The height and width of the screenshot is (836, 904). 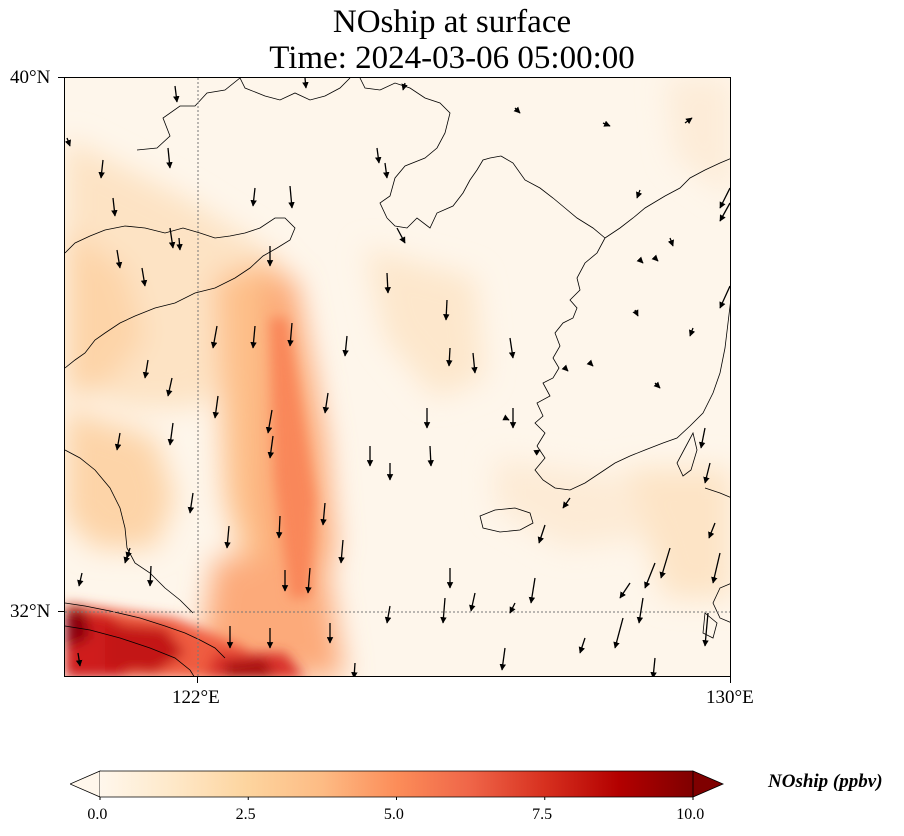 I want to click on colorbar-tick-label: 7.5, so click(x=542, y=814).